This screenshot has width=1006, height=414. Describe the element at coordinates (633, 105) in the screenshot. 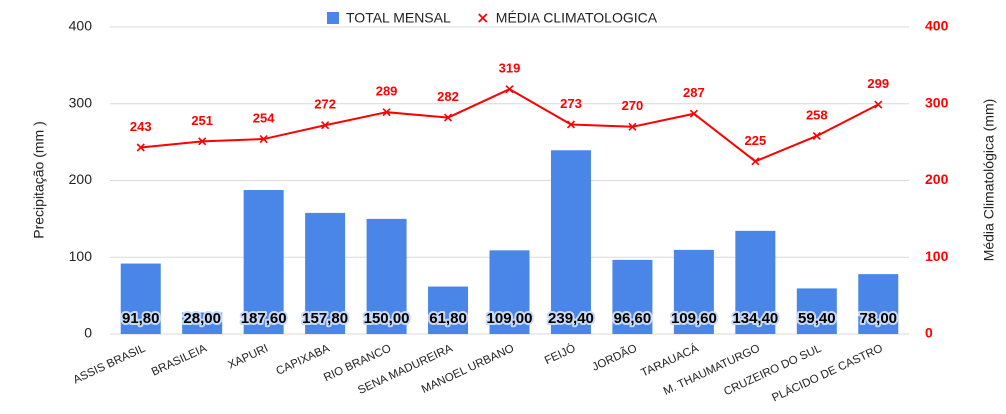

I see `line-value-label: 270` at that location.